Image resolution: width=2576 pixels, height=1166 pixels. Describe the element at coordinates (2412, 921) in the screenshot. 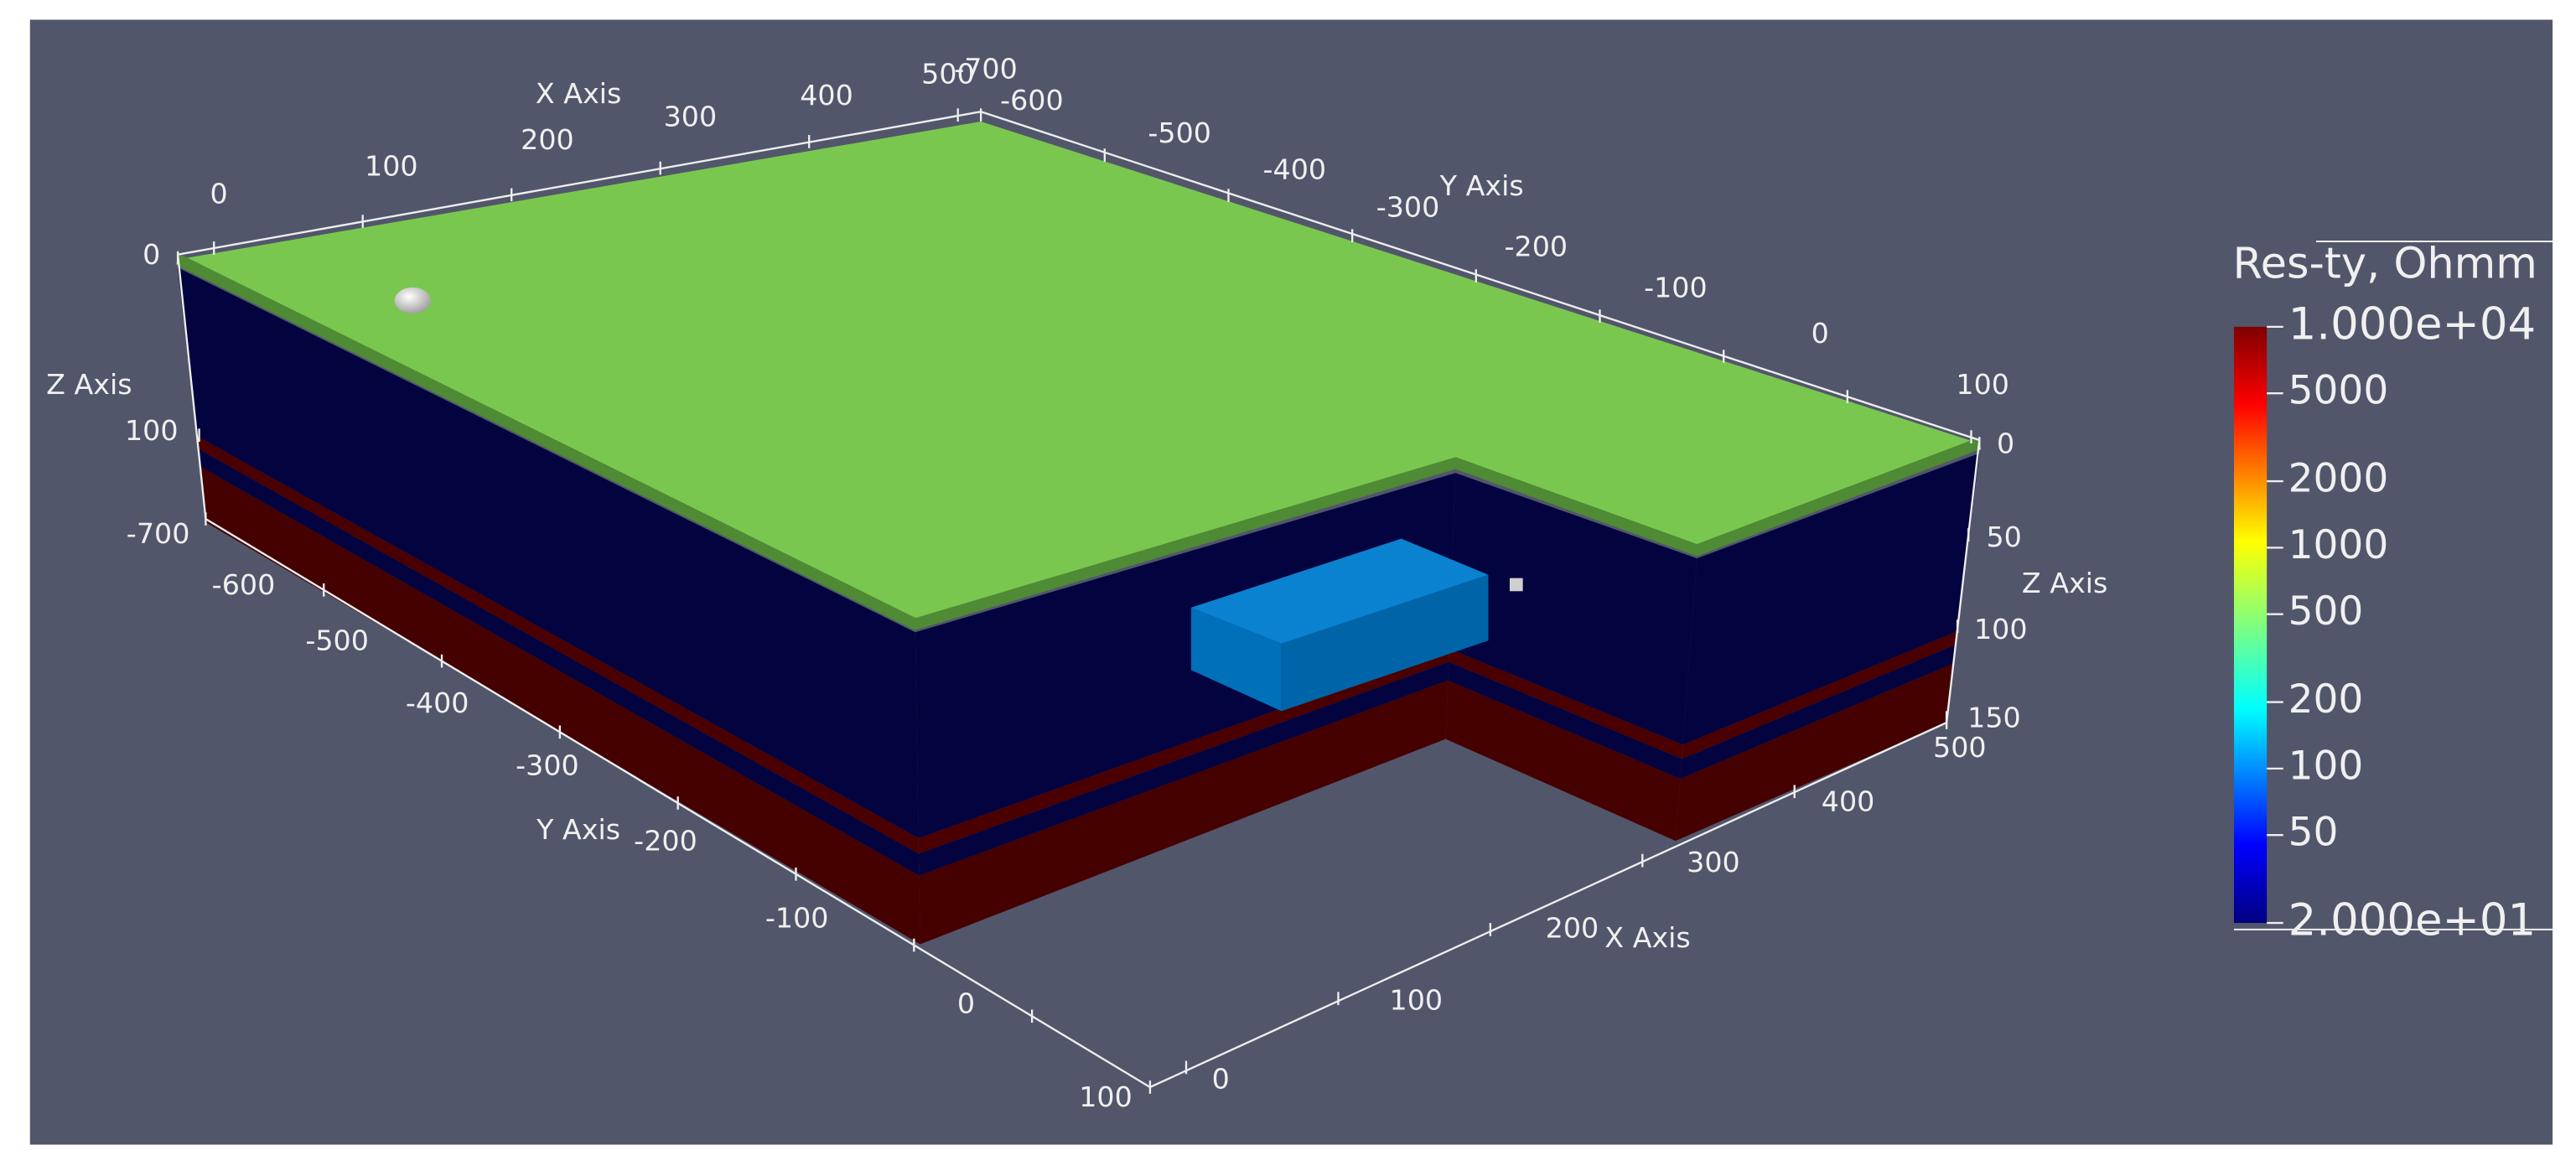

I see `colorbar-label: 2.000e+01` at that location.